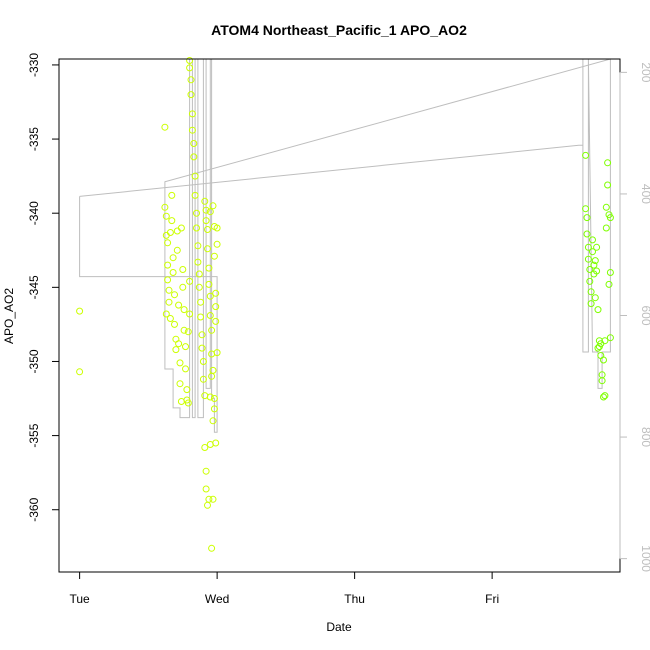 This screenshot has width=650, height=650. I want to click on x-tick-label: Tue, so click(80, 599).